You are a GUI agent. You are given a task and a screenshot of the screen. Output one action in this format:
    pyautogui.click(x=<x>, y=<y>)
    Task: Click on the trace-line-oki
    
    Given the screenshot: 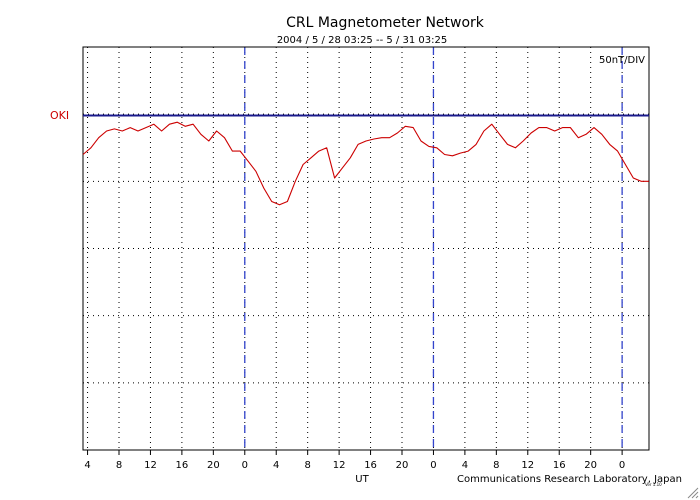 What is the action you would take?
    pyautogui.click(x=365, y=163)
    